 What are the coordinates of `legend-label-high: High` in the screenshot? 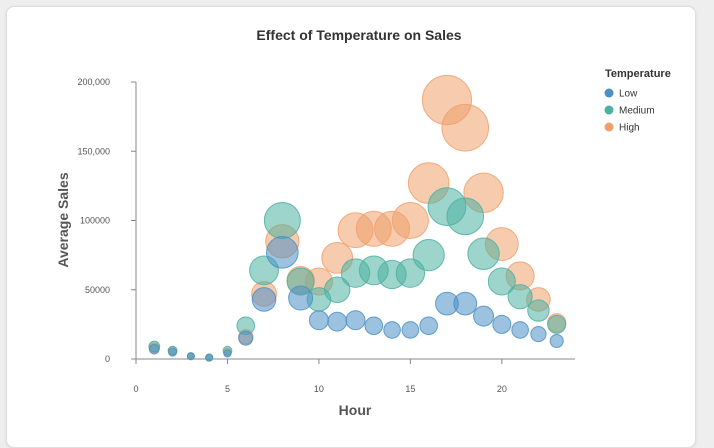 It's located at (629, 128).